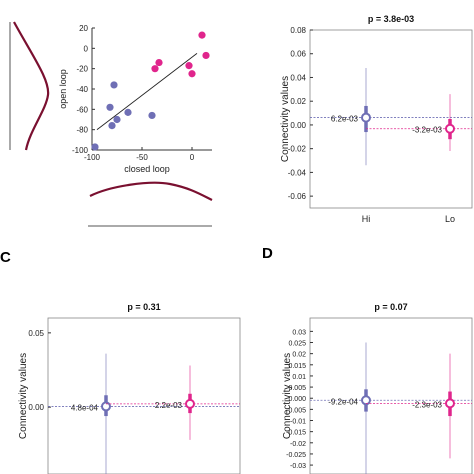 Image resolution: width=474 pixels, height=474 pixels. What do you see at coordinates (151, 191) in the screenshot?
I see `x-marginal-curve` at bounding box center [151, 191].